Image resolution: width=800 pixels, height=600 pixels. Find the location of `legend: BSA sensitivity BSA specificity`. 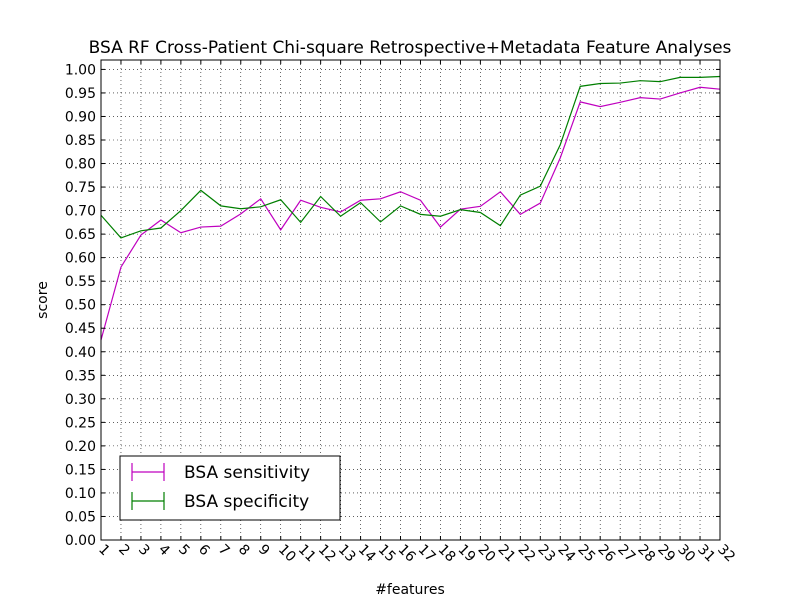

legend: BSA sensitivity BSA specificity is located at coordinates (230, 488).